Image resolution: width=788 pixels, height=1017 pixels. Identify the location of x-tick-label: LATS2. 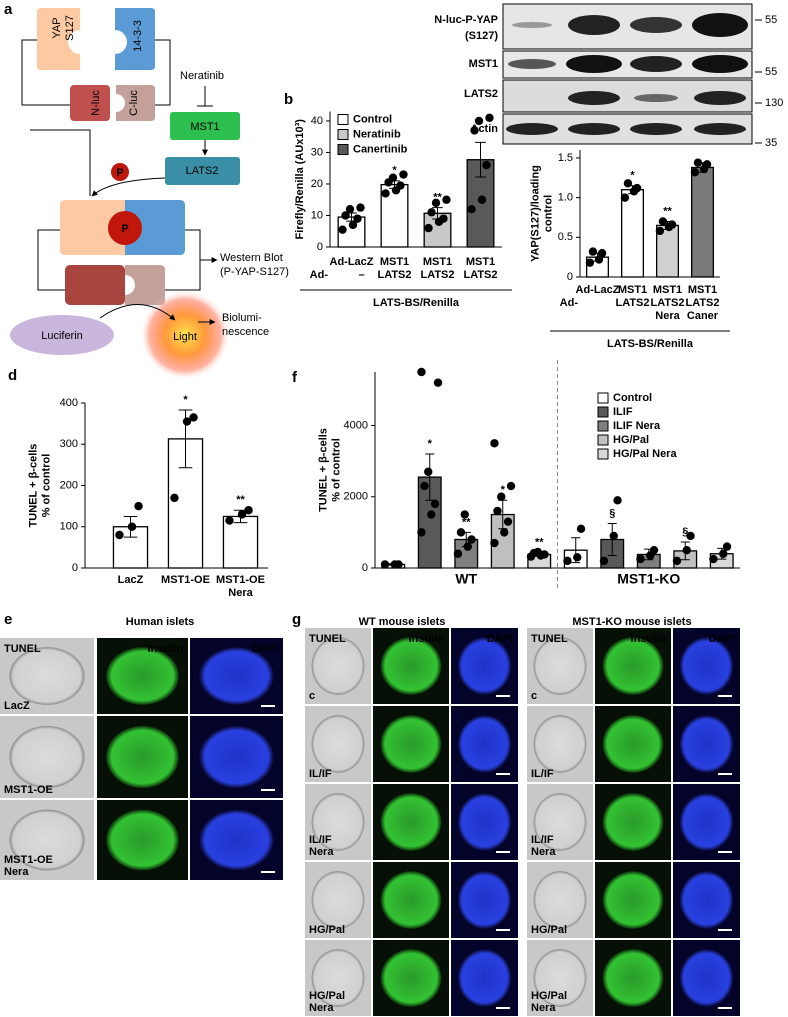
(480, 275).